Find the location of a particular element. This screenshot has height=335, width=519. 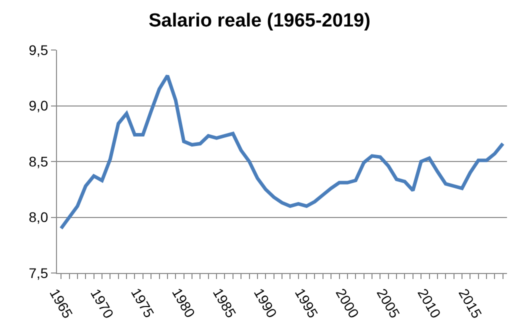

y-tick-label: 9,5 is located at coordinates (38, 50).